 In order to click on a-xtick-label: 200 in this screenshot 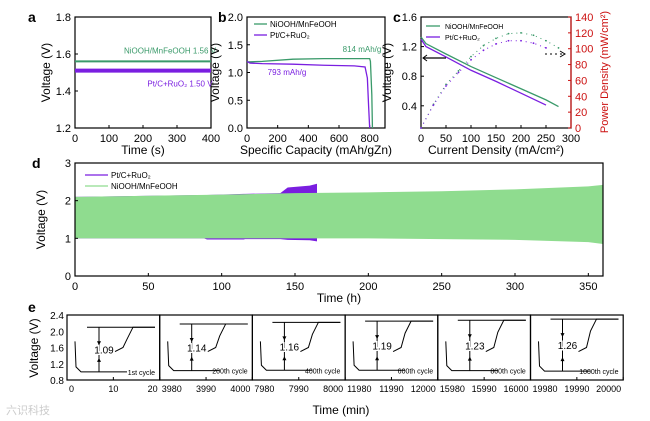, I will do `click(143, 139)`.